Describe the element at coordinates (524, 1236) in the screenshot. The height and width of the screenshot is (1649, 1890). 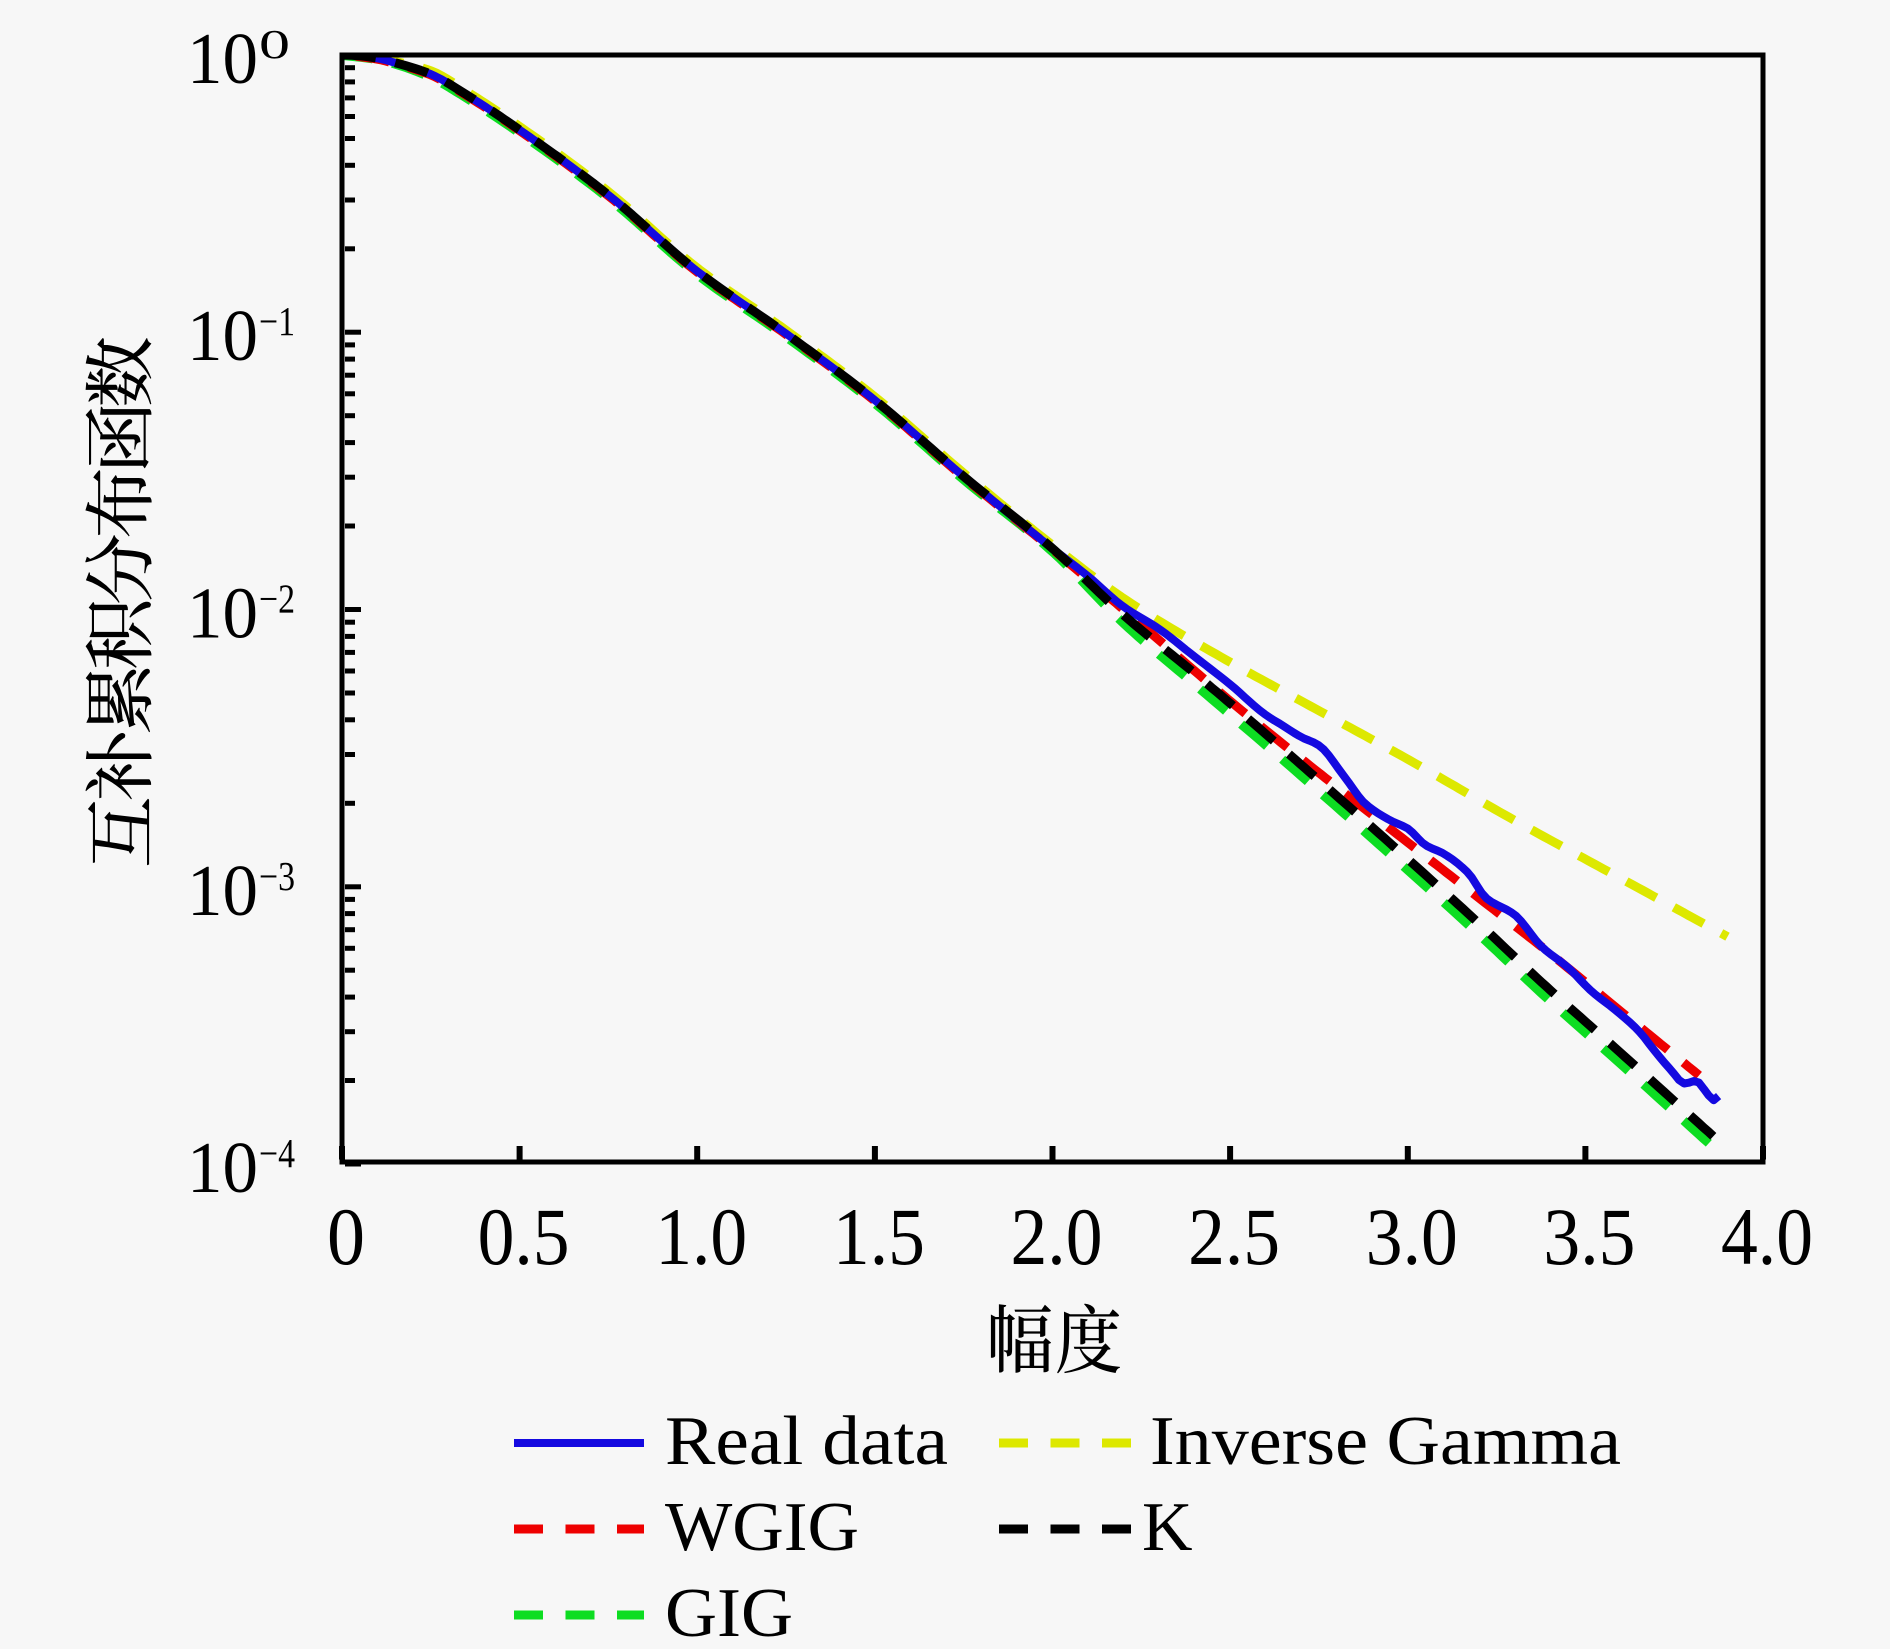
I see `svg-text: 0.5` at that location.